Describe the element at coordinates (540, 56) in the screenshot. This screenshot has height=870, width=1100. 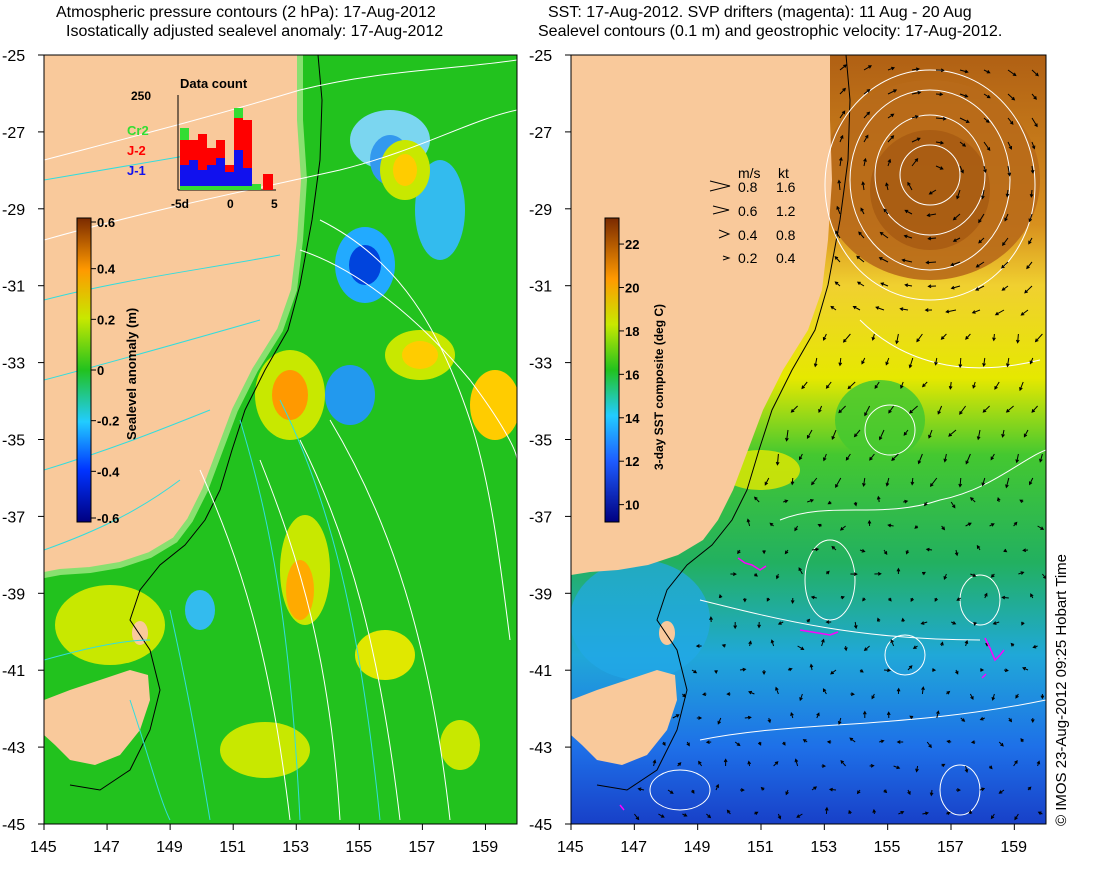
I see `lat-tick-label: -25` at that location.